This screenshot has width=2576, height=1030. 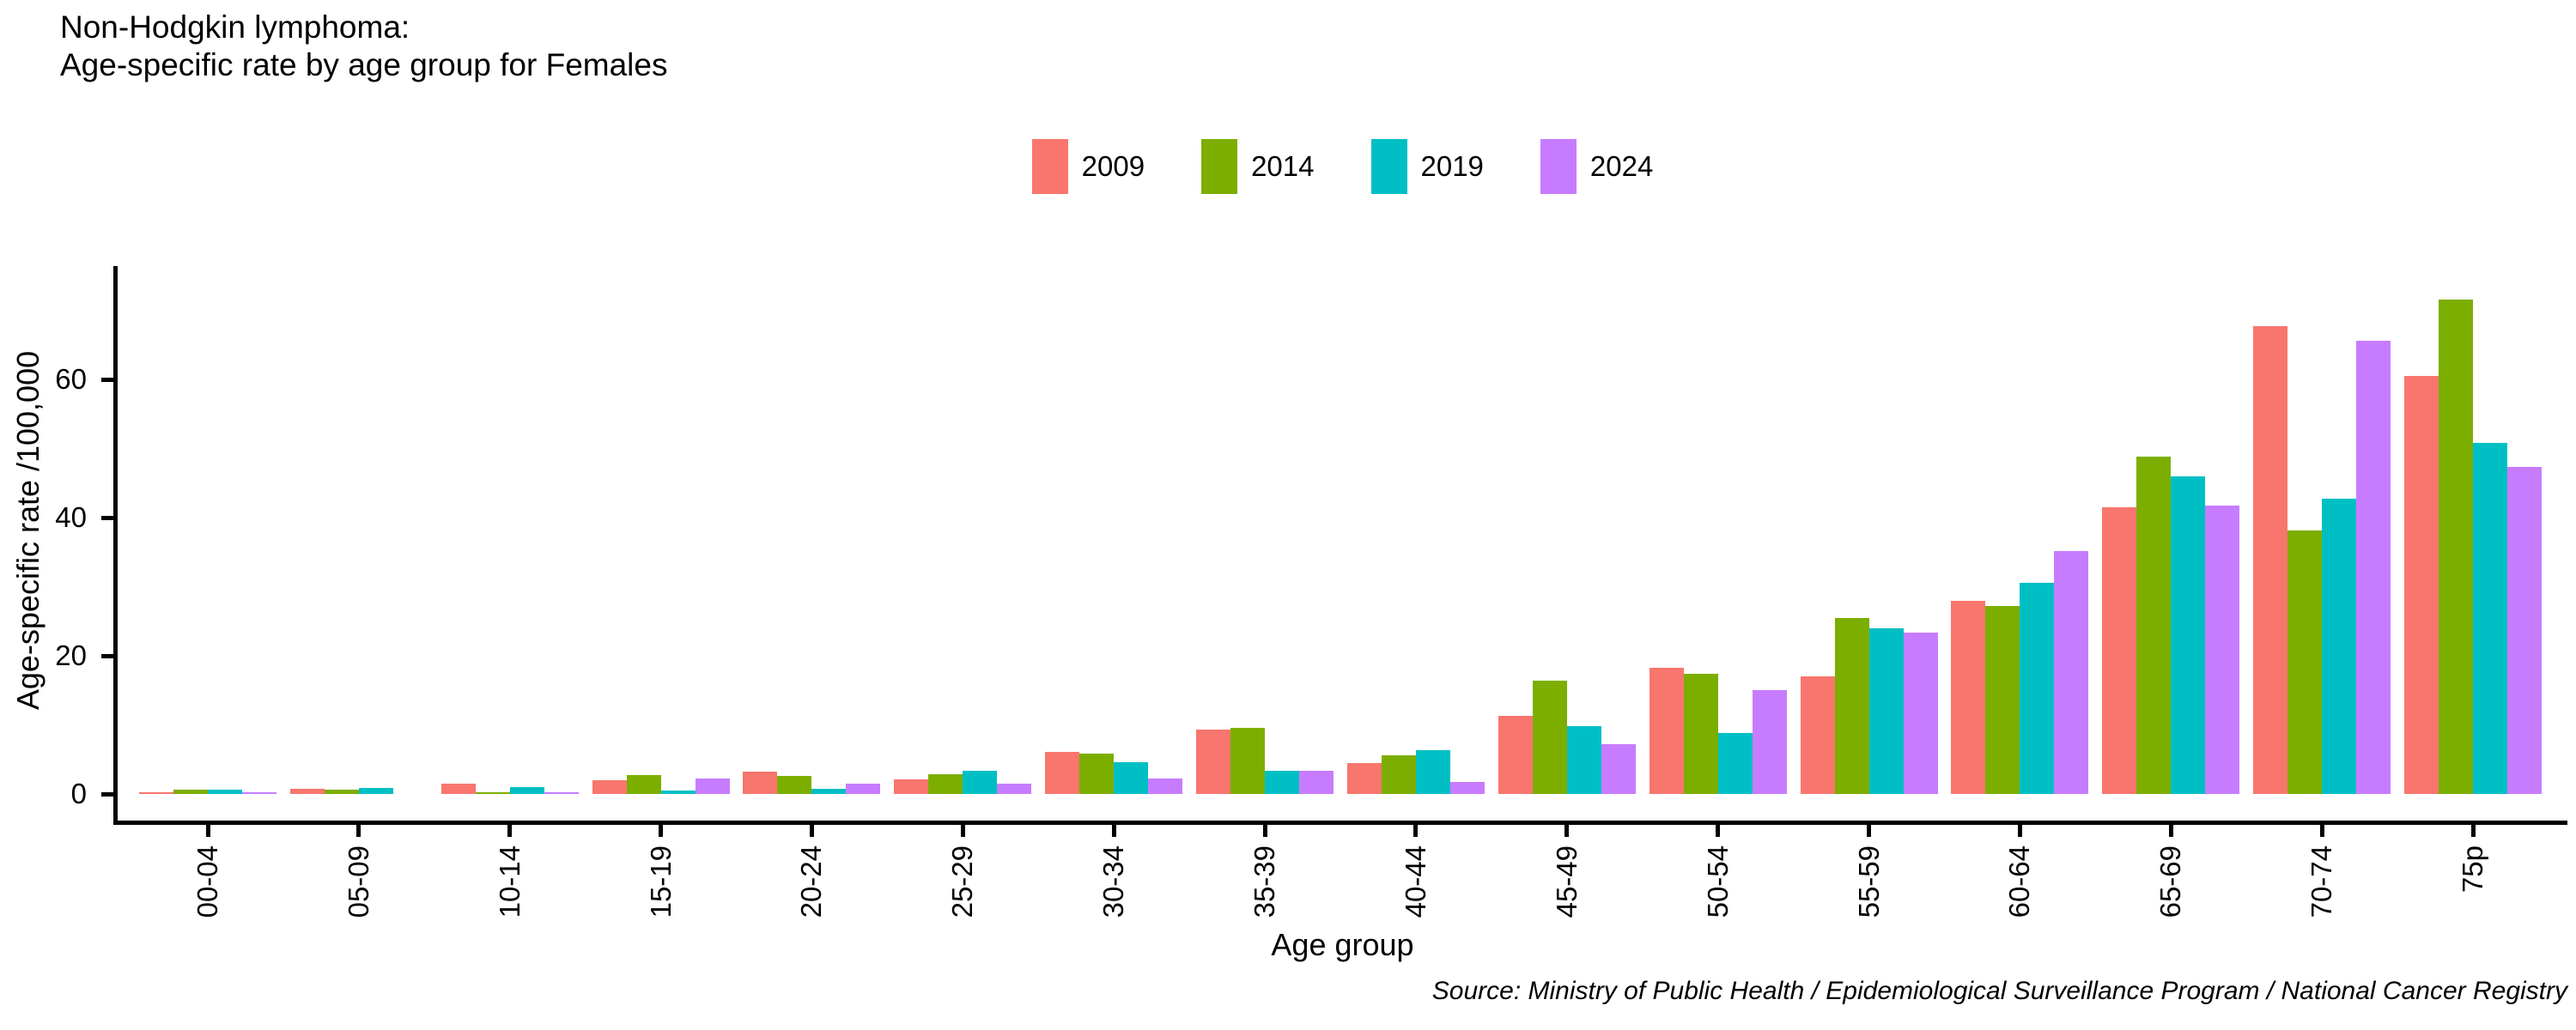 I want to click on bar-10-14-2014, so click(x=492, y=793).